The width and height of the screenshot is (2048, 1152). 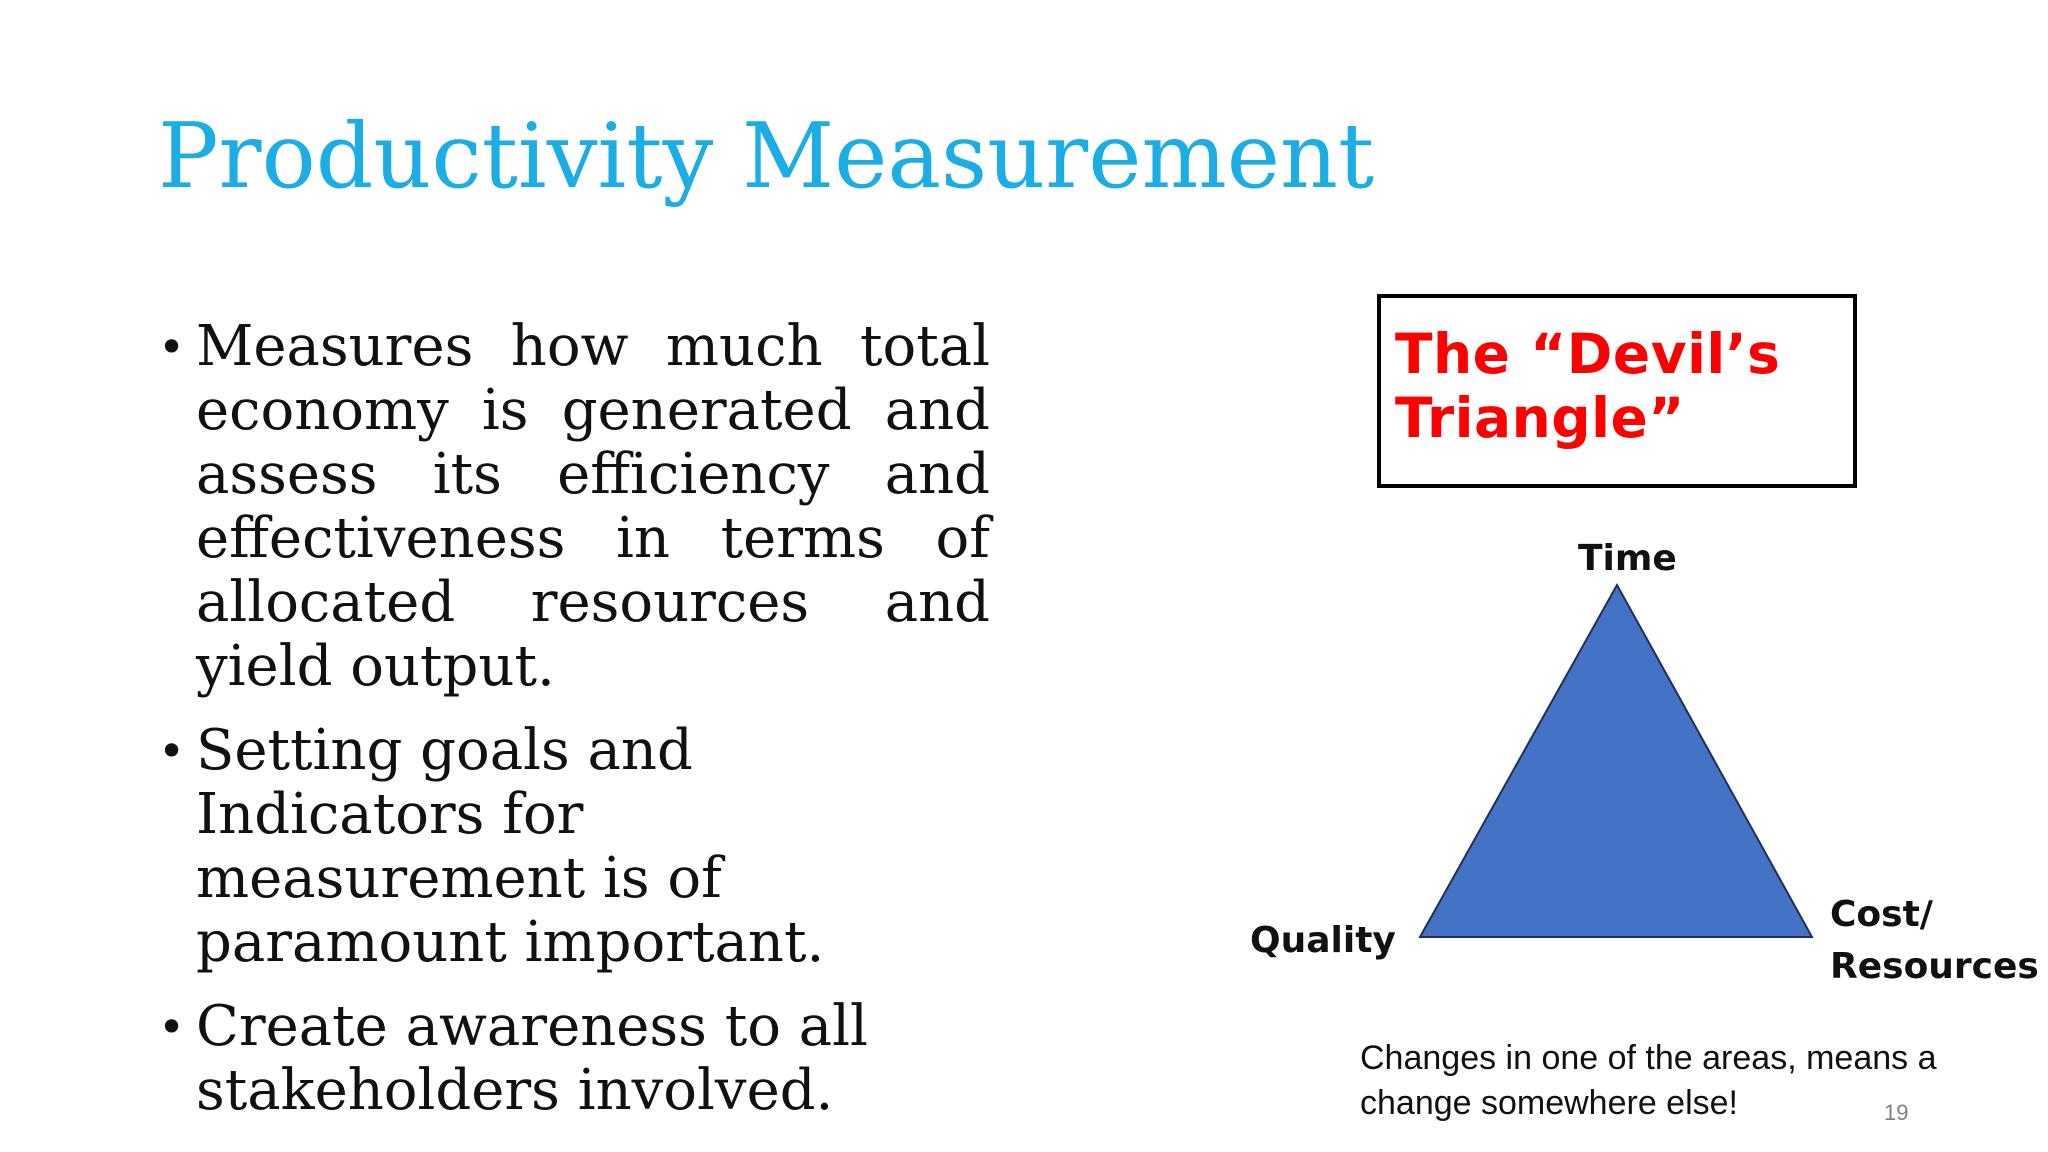 I want to click on slide-title: Productivity Measurement, so click(x=766, y=156).